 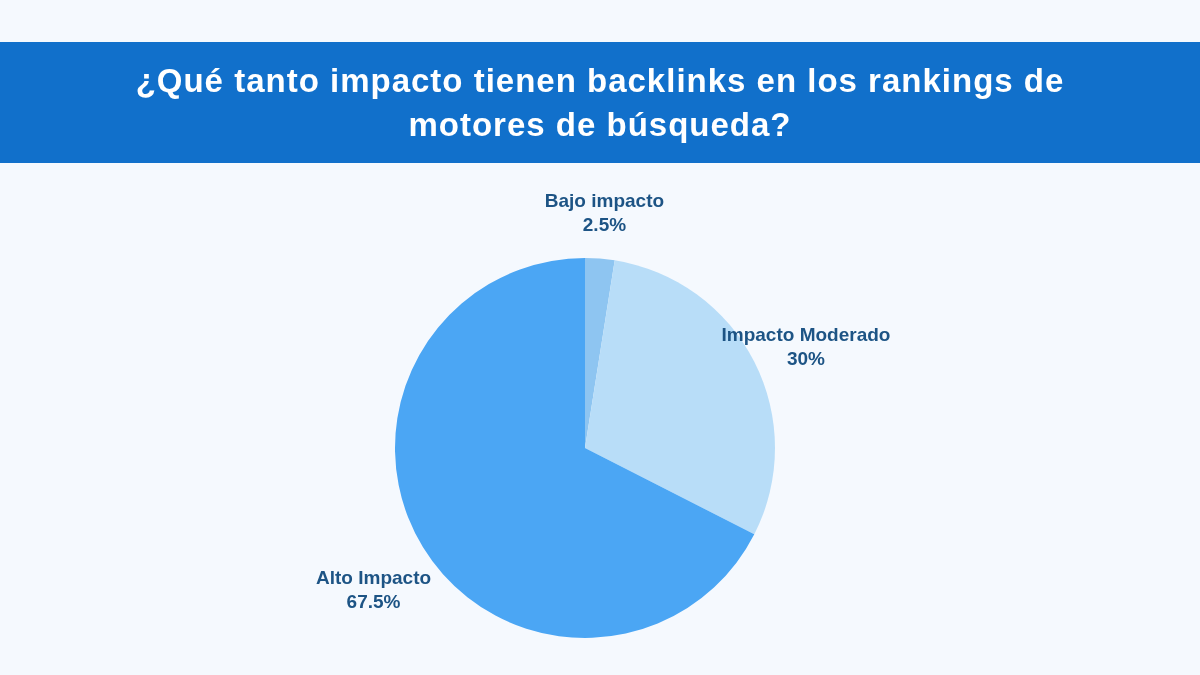 What do you see at coordinates (604, 224) in the screenshot?
I see `data-label: 2.5%` at bounding box center [604, 224].